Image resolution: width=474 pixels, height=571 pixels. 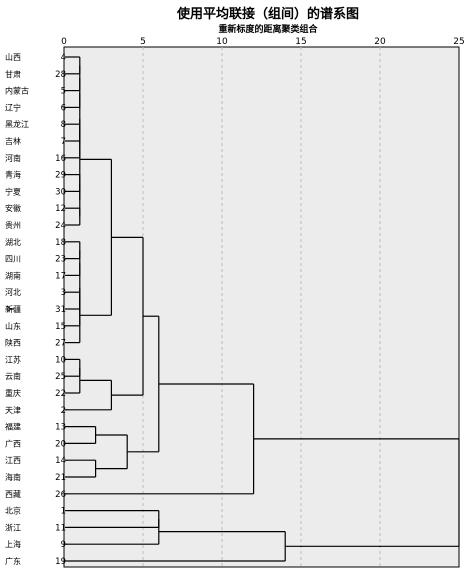 What do you see at coordinates (60, 176) in the screenshot?
I see `leaf-id: 29` at bounding box center [60, 176].